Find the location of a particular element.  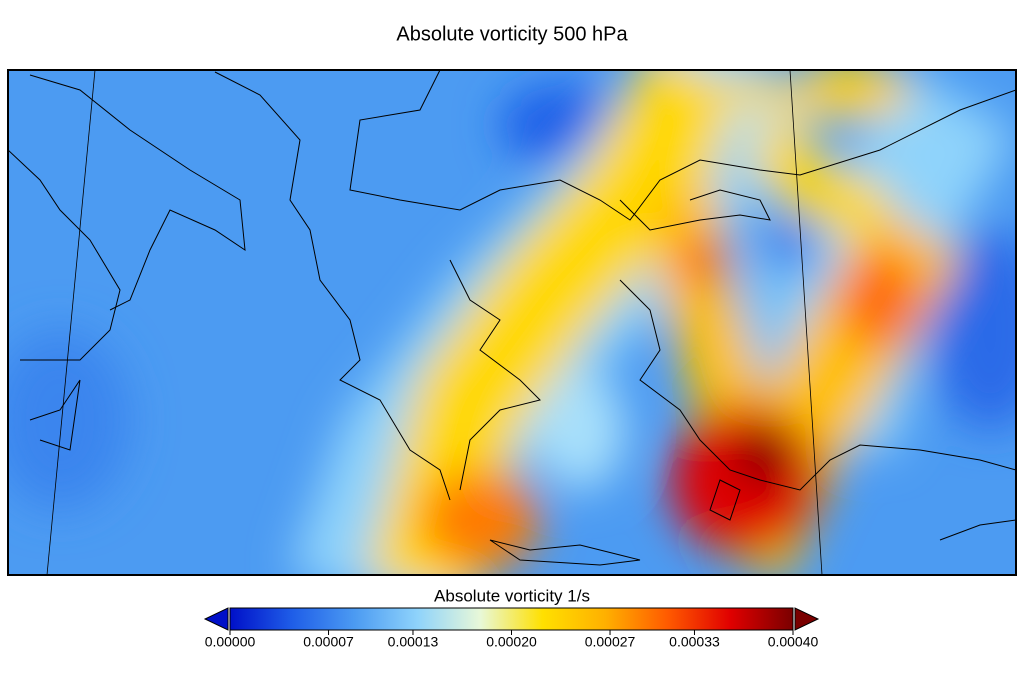

colorbar-tick-label: 0.00000 is located at coordinates (230, 642).